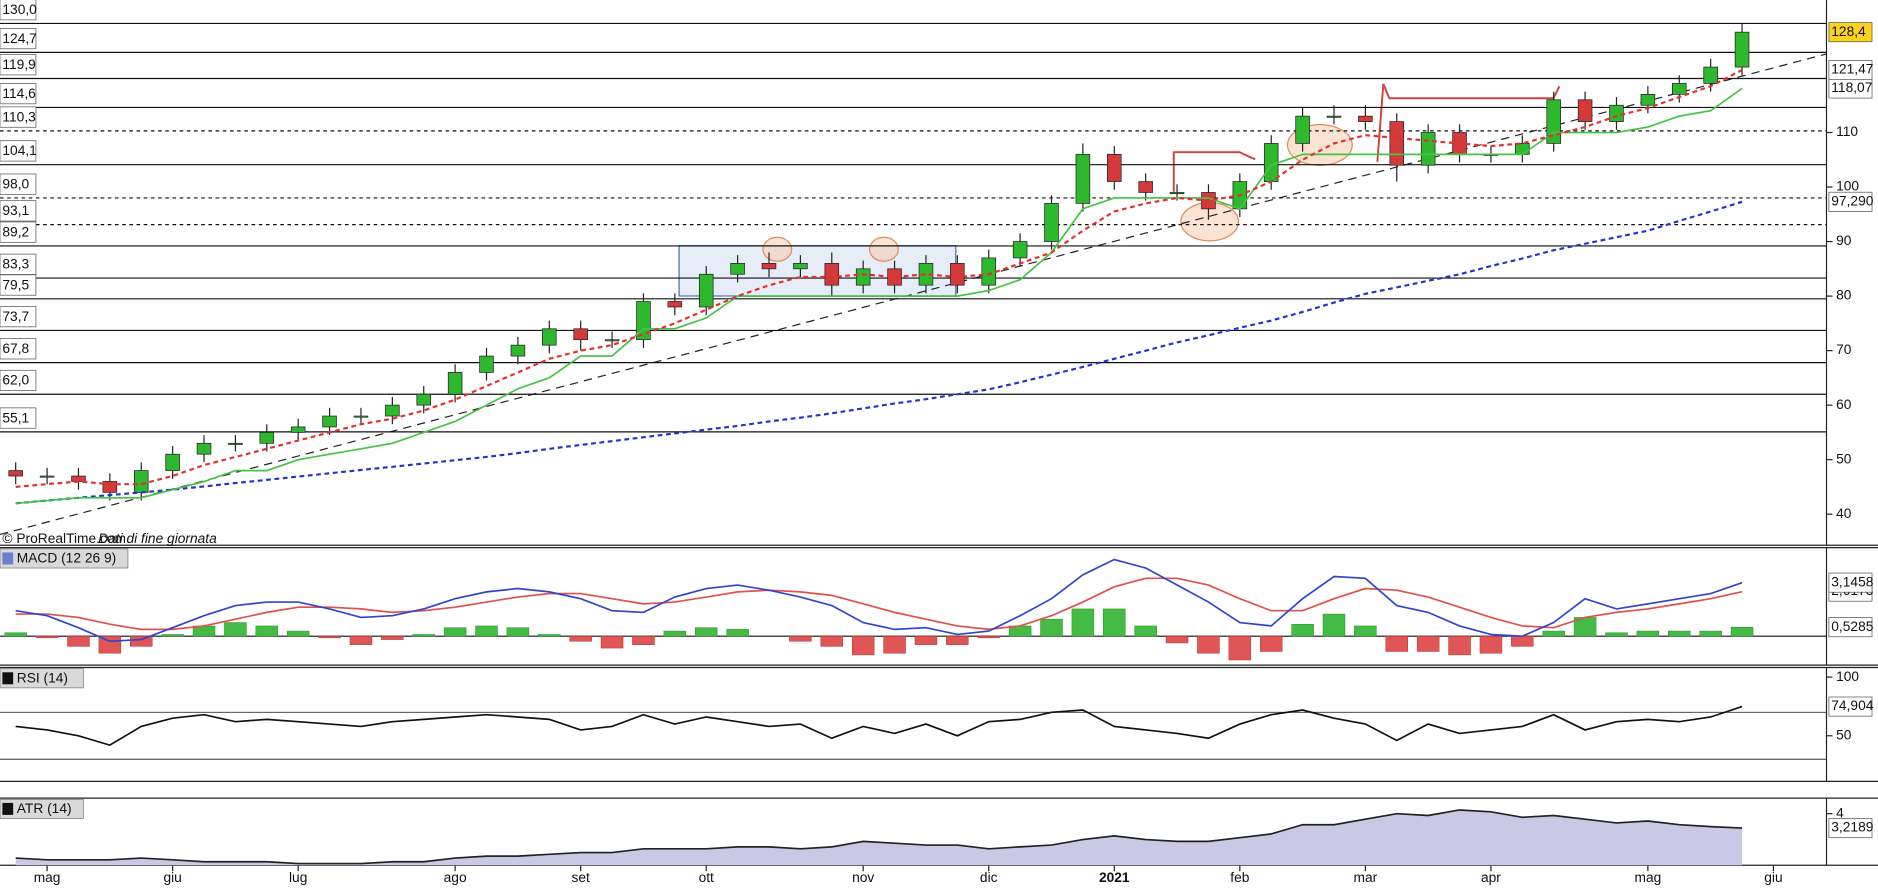  What do you see at coordinates (15, 264) in the screenshot?
I see `level-label: 83,3` at bounding box center [15, 264].